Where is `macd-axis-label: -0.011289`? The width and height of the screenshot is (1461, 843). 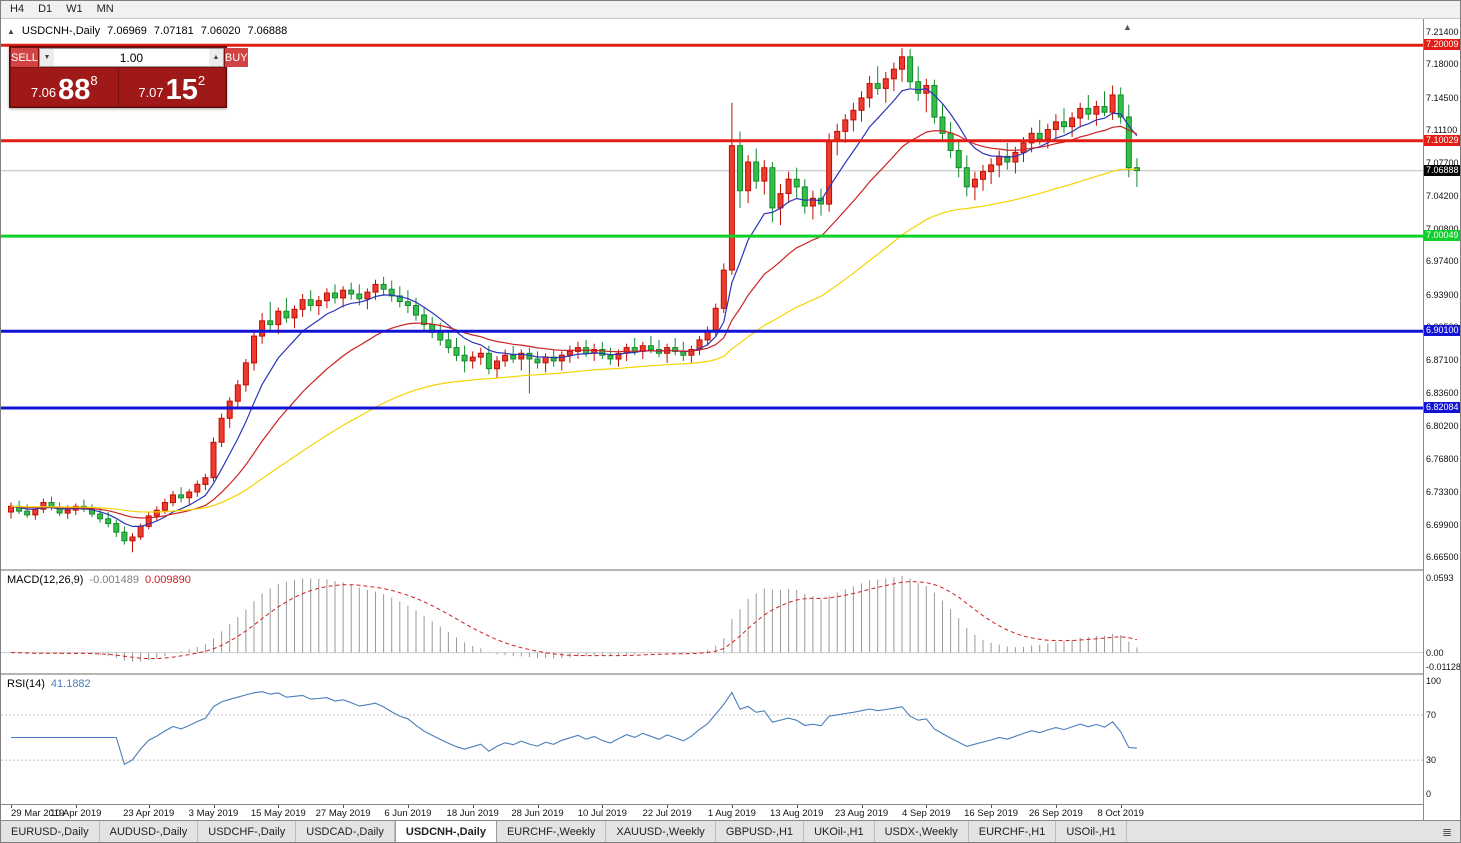 macd-axis-label: -0.011289 is located at coordinates (1443, 667).